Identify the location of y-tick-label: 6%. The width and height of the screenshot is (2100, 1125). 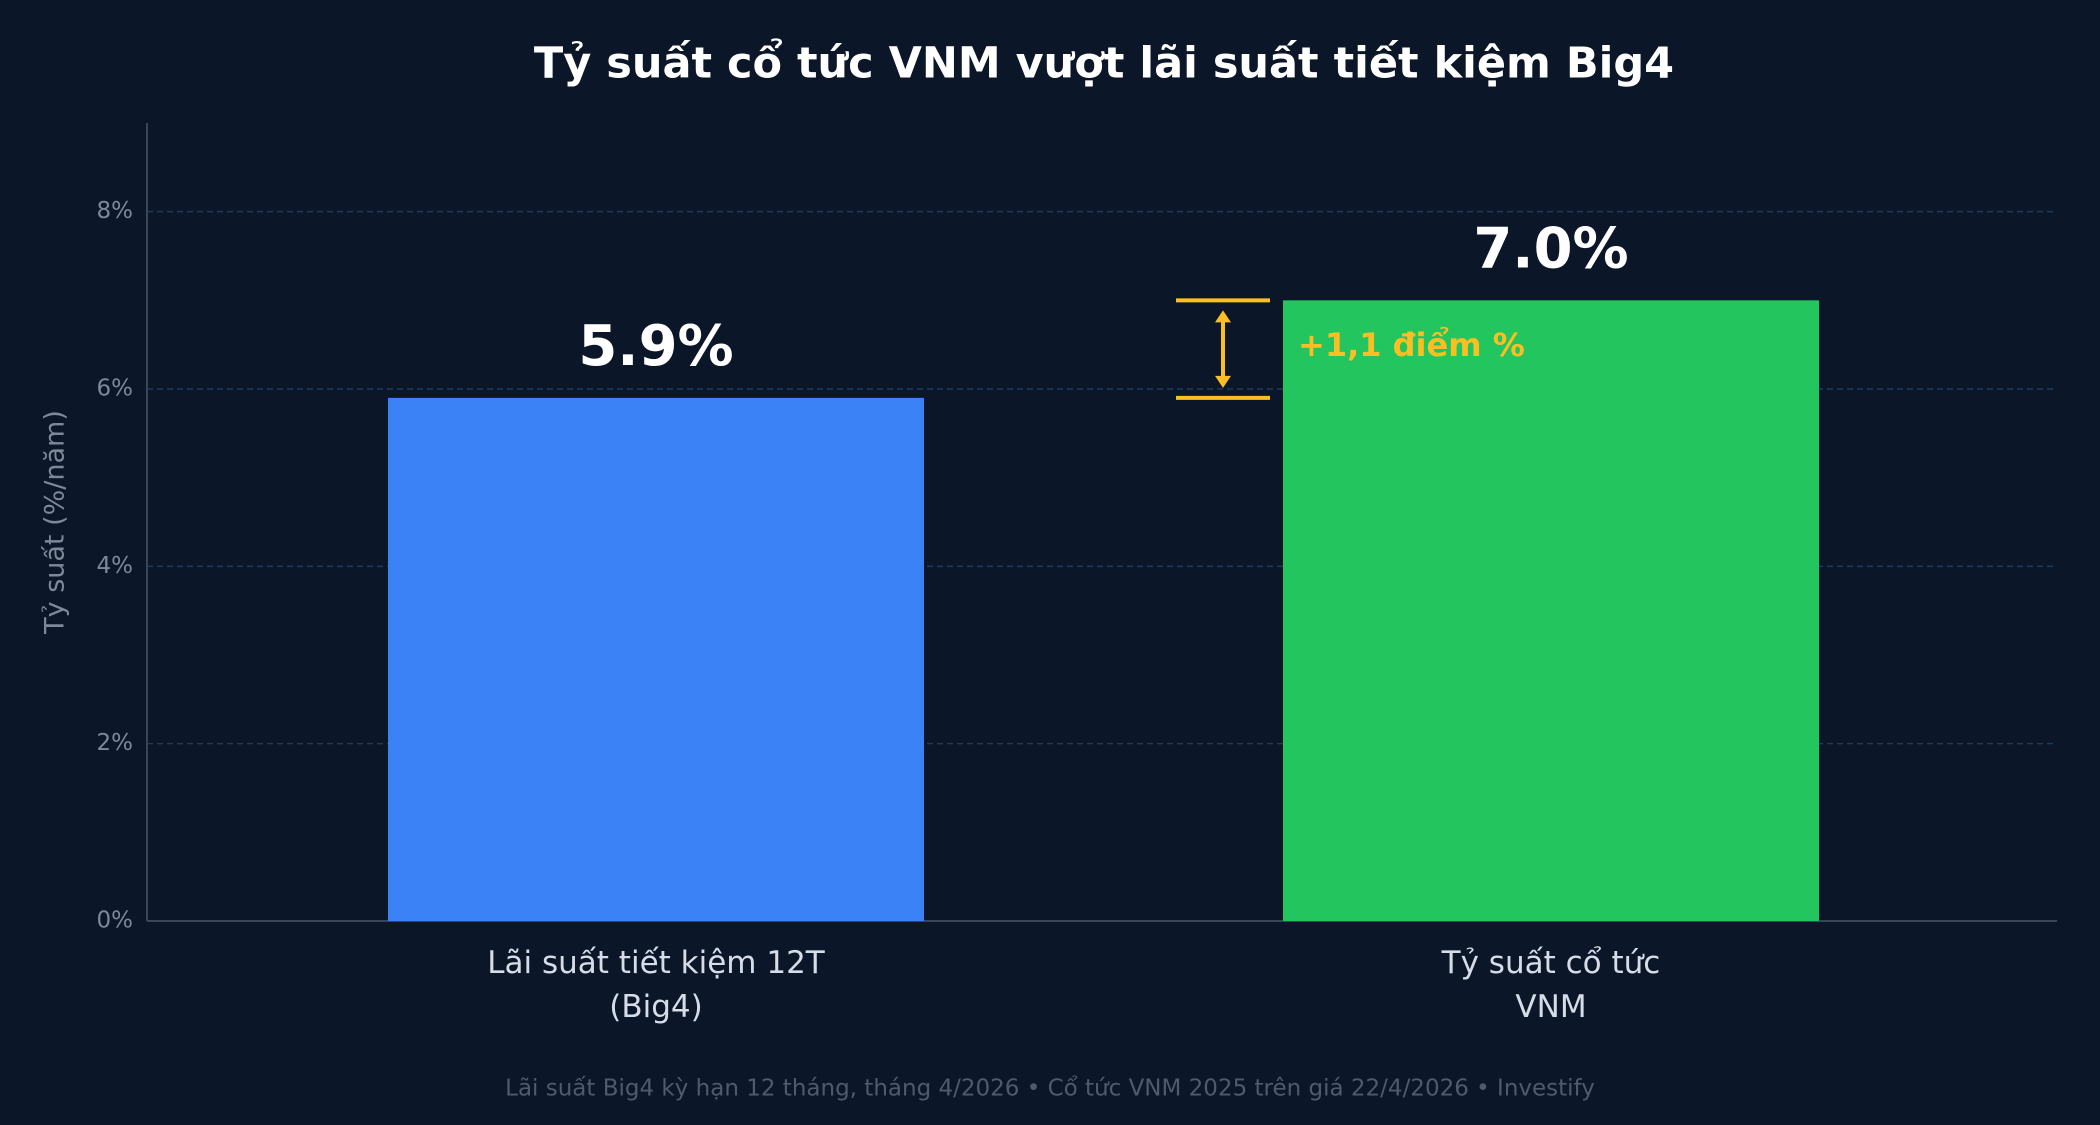
(115, 389).